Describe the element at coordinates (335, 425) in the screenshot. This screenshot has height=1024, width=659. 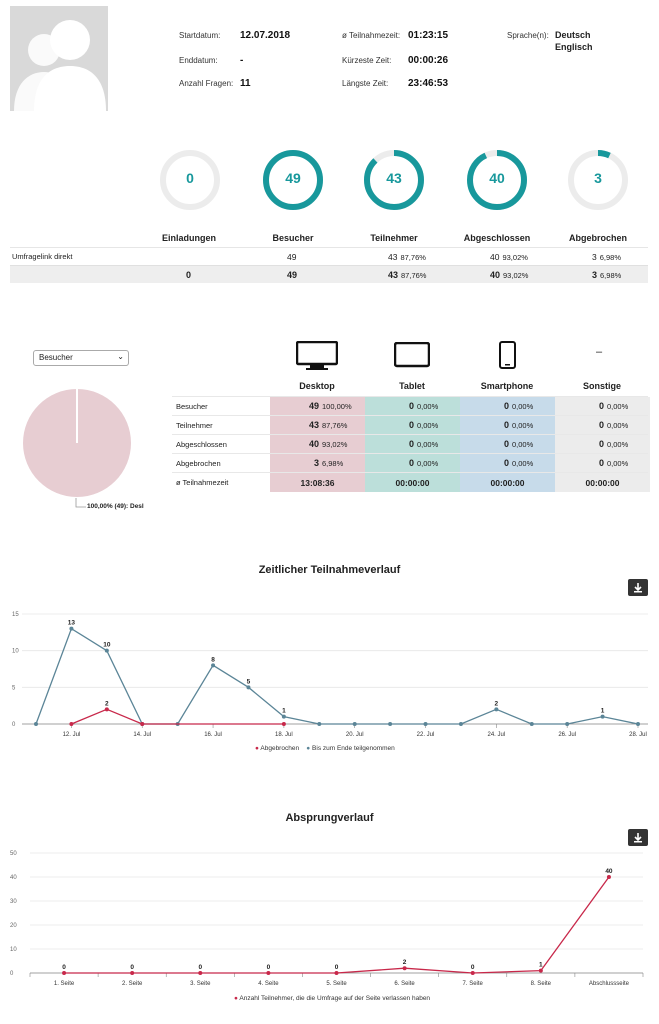
I see `device-percent: 87,76%` at that location.